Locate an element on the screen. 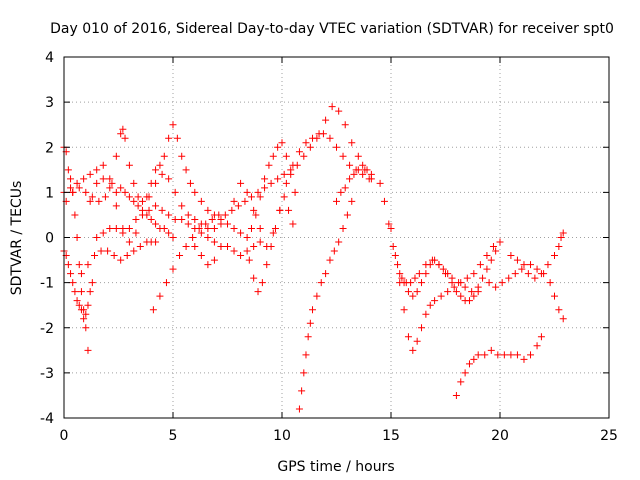 The width and height of the screenshot is (640, 480). y-tick-label: -4 is located at coordinates (47, 419).